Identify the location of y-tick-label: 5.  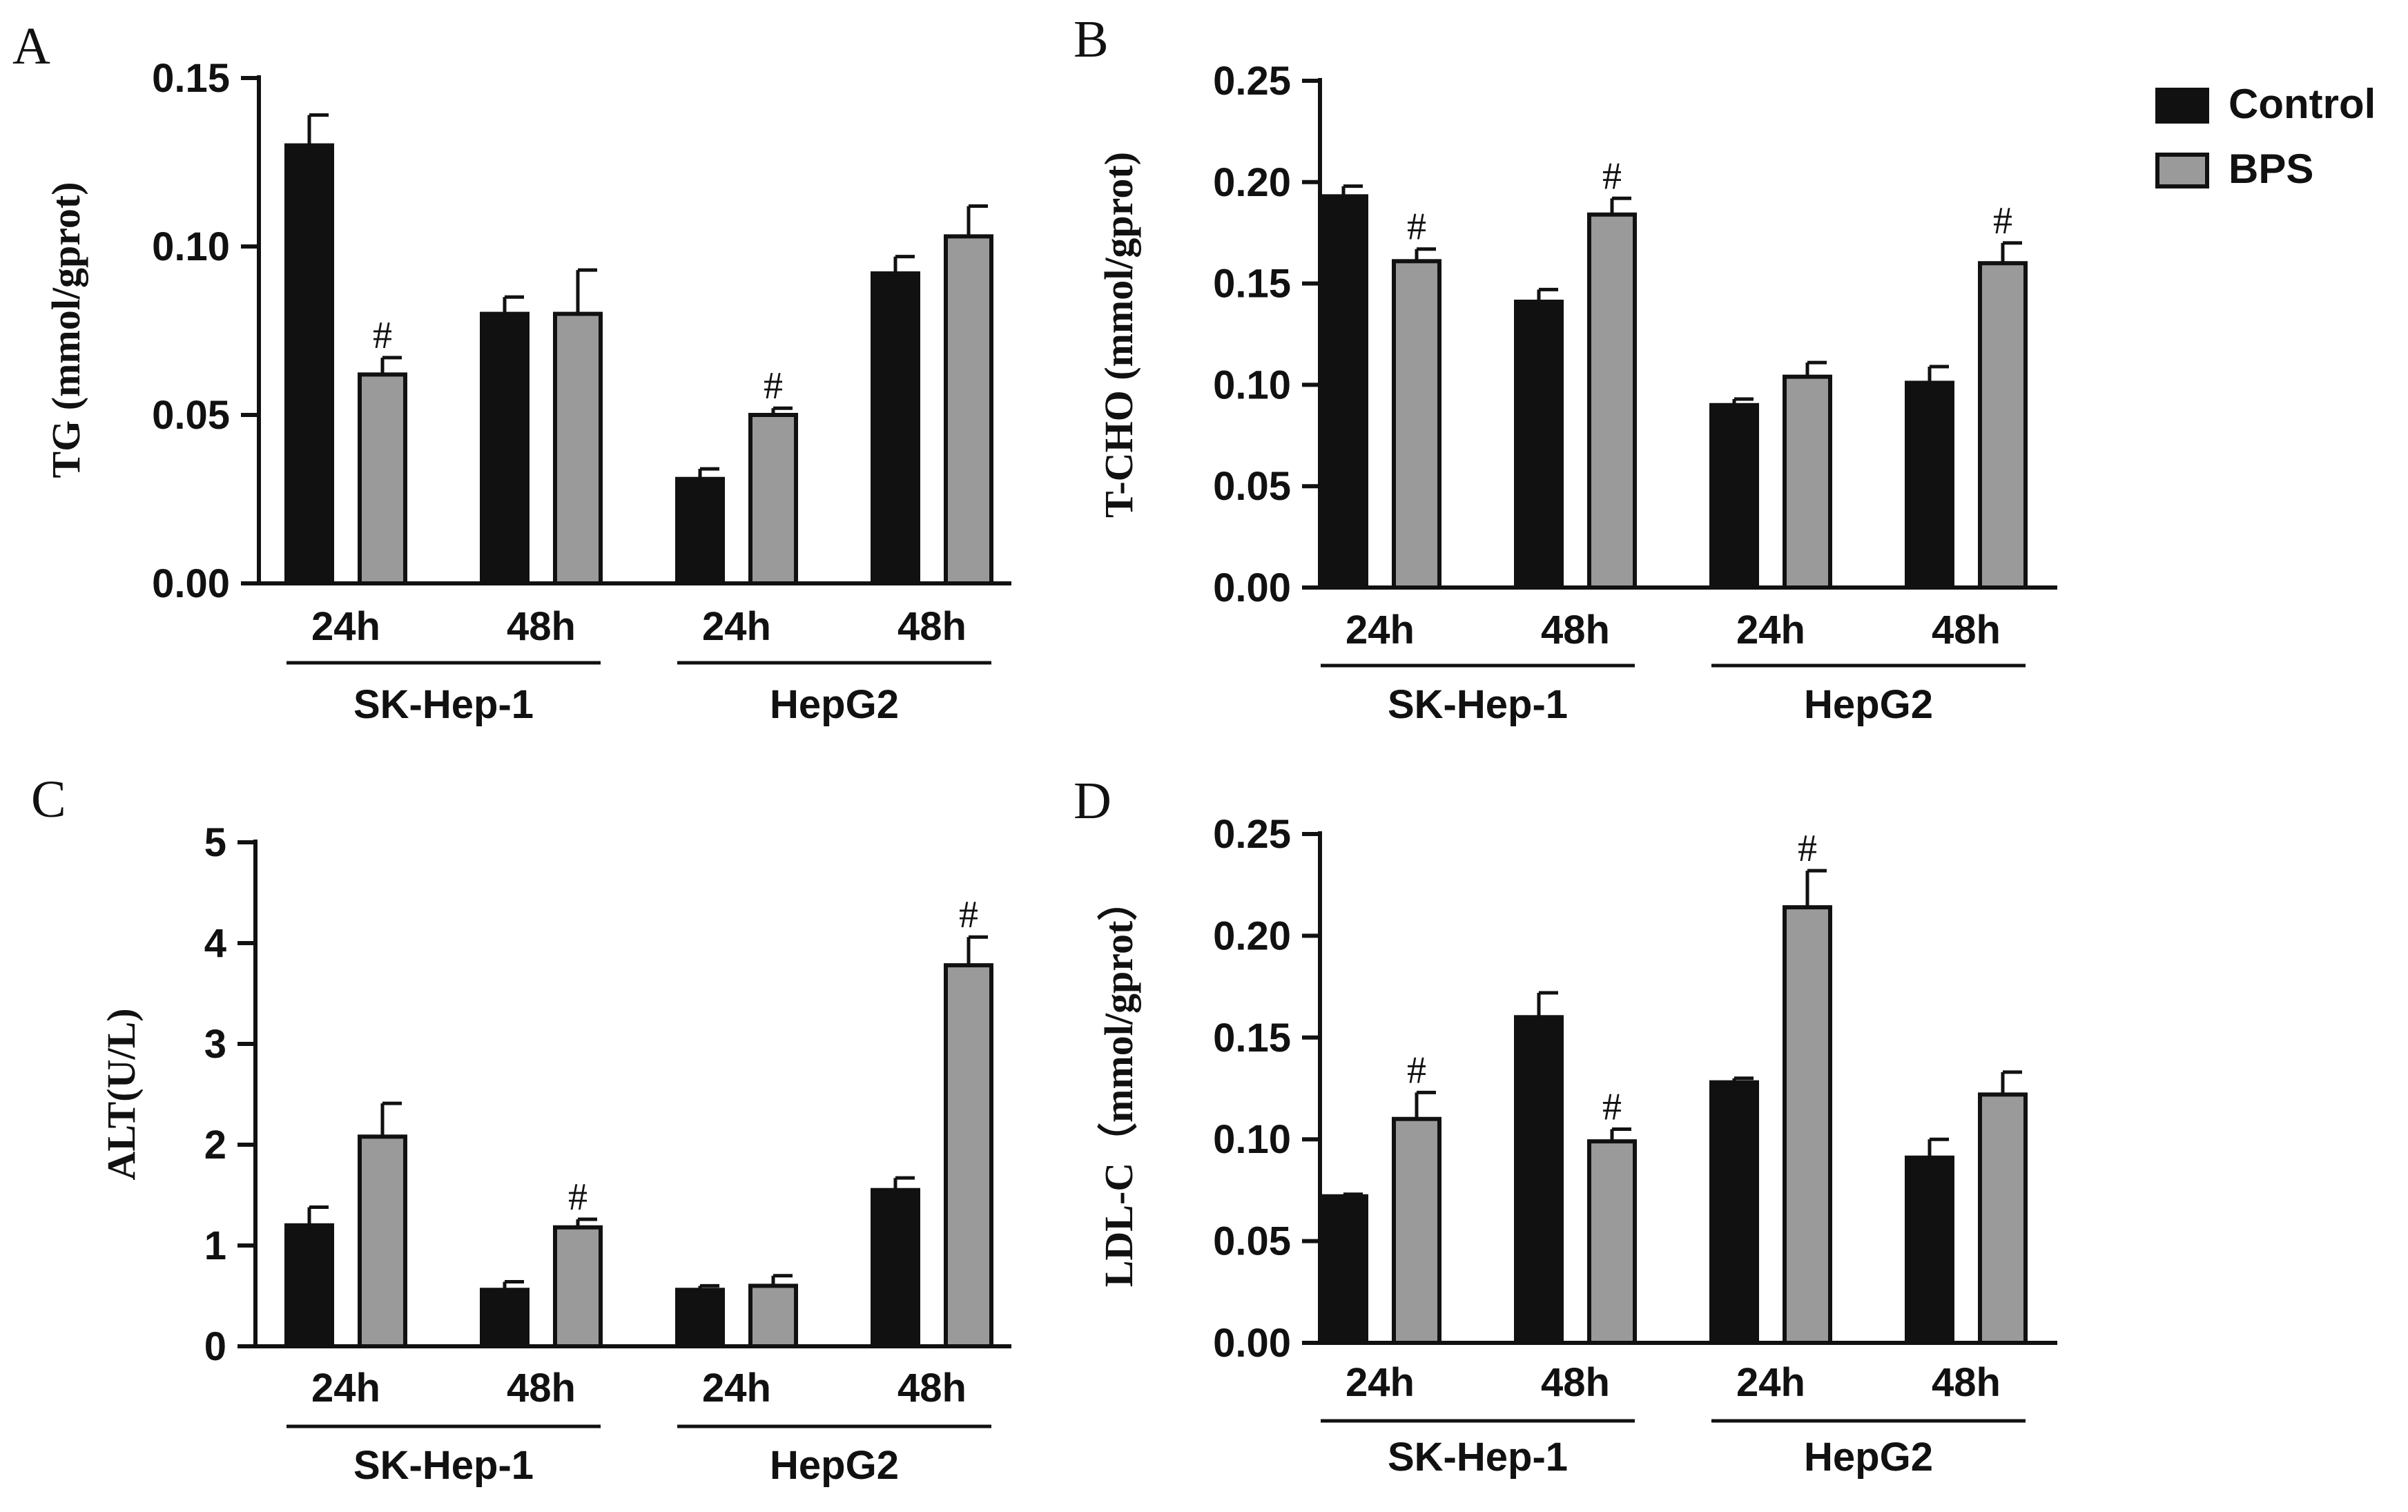
(215, 842).